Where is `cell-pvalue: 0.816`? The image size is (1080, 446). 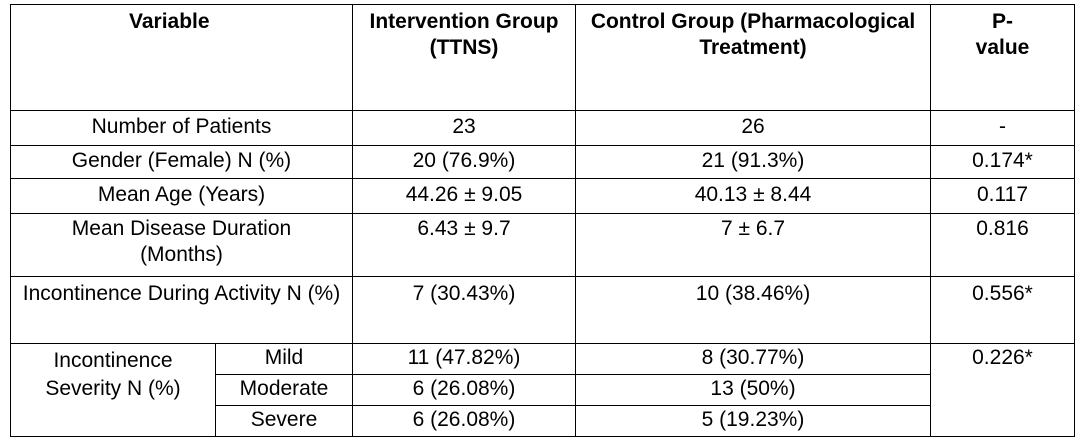
cell-pvalue: 0.816 is located at coordinates (1002, 245).